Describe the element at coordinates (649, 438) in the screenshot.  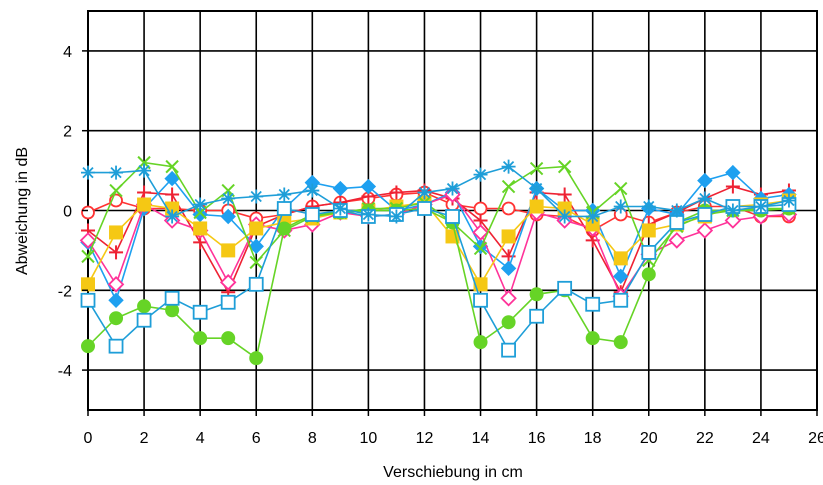
I see `x-tick-label: 20` at that location.